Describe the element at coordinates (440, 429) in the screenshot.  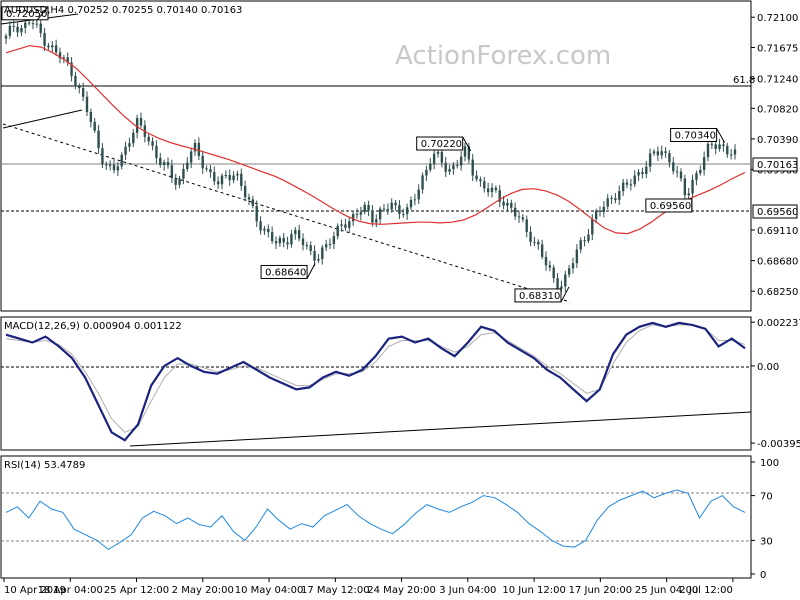
I see `macd-trendline` at that location.